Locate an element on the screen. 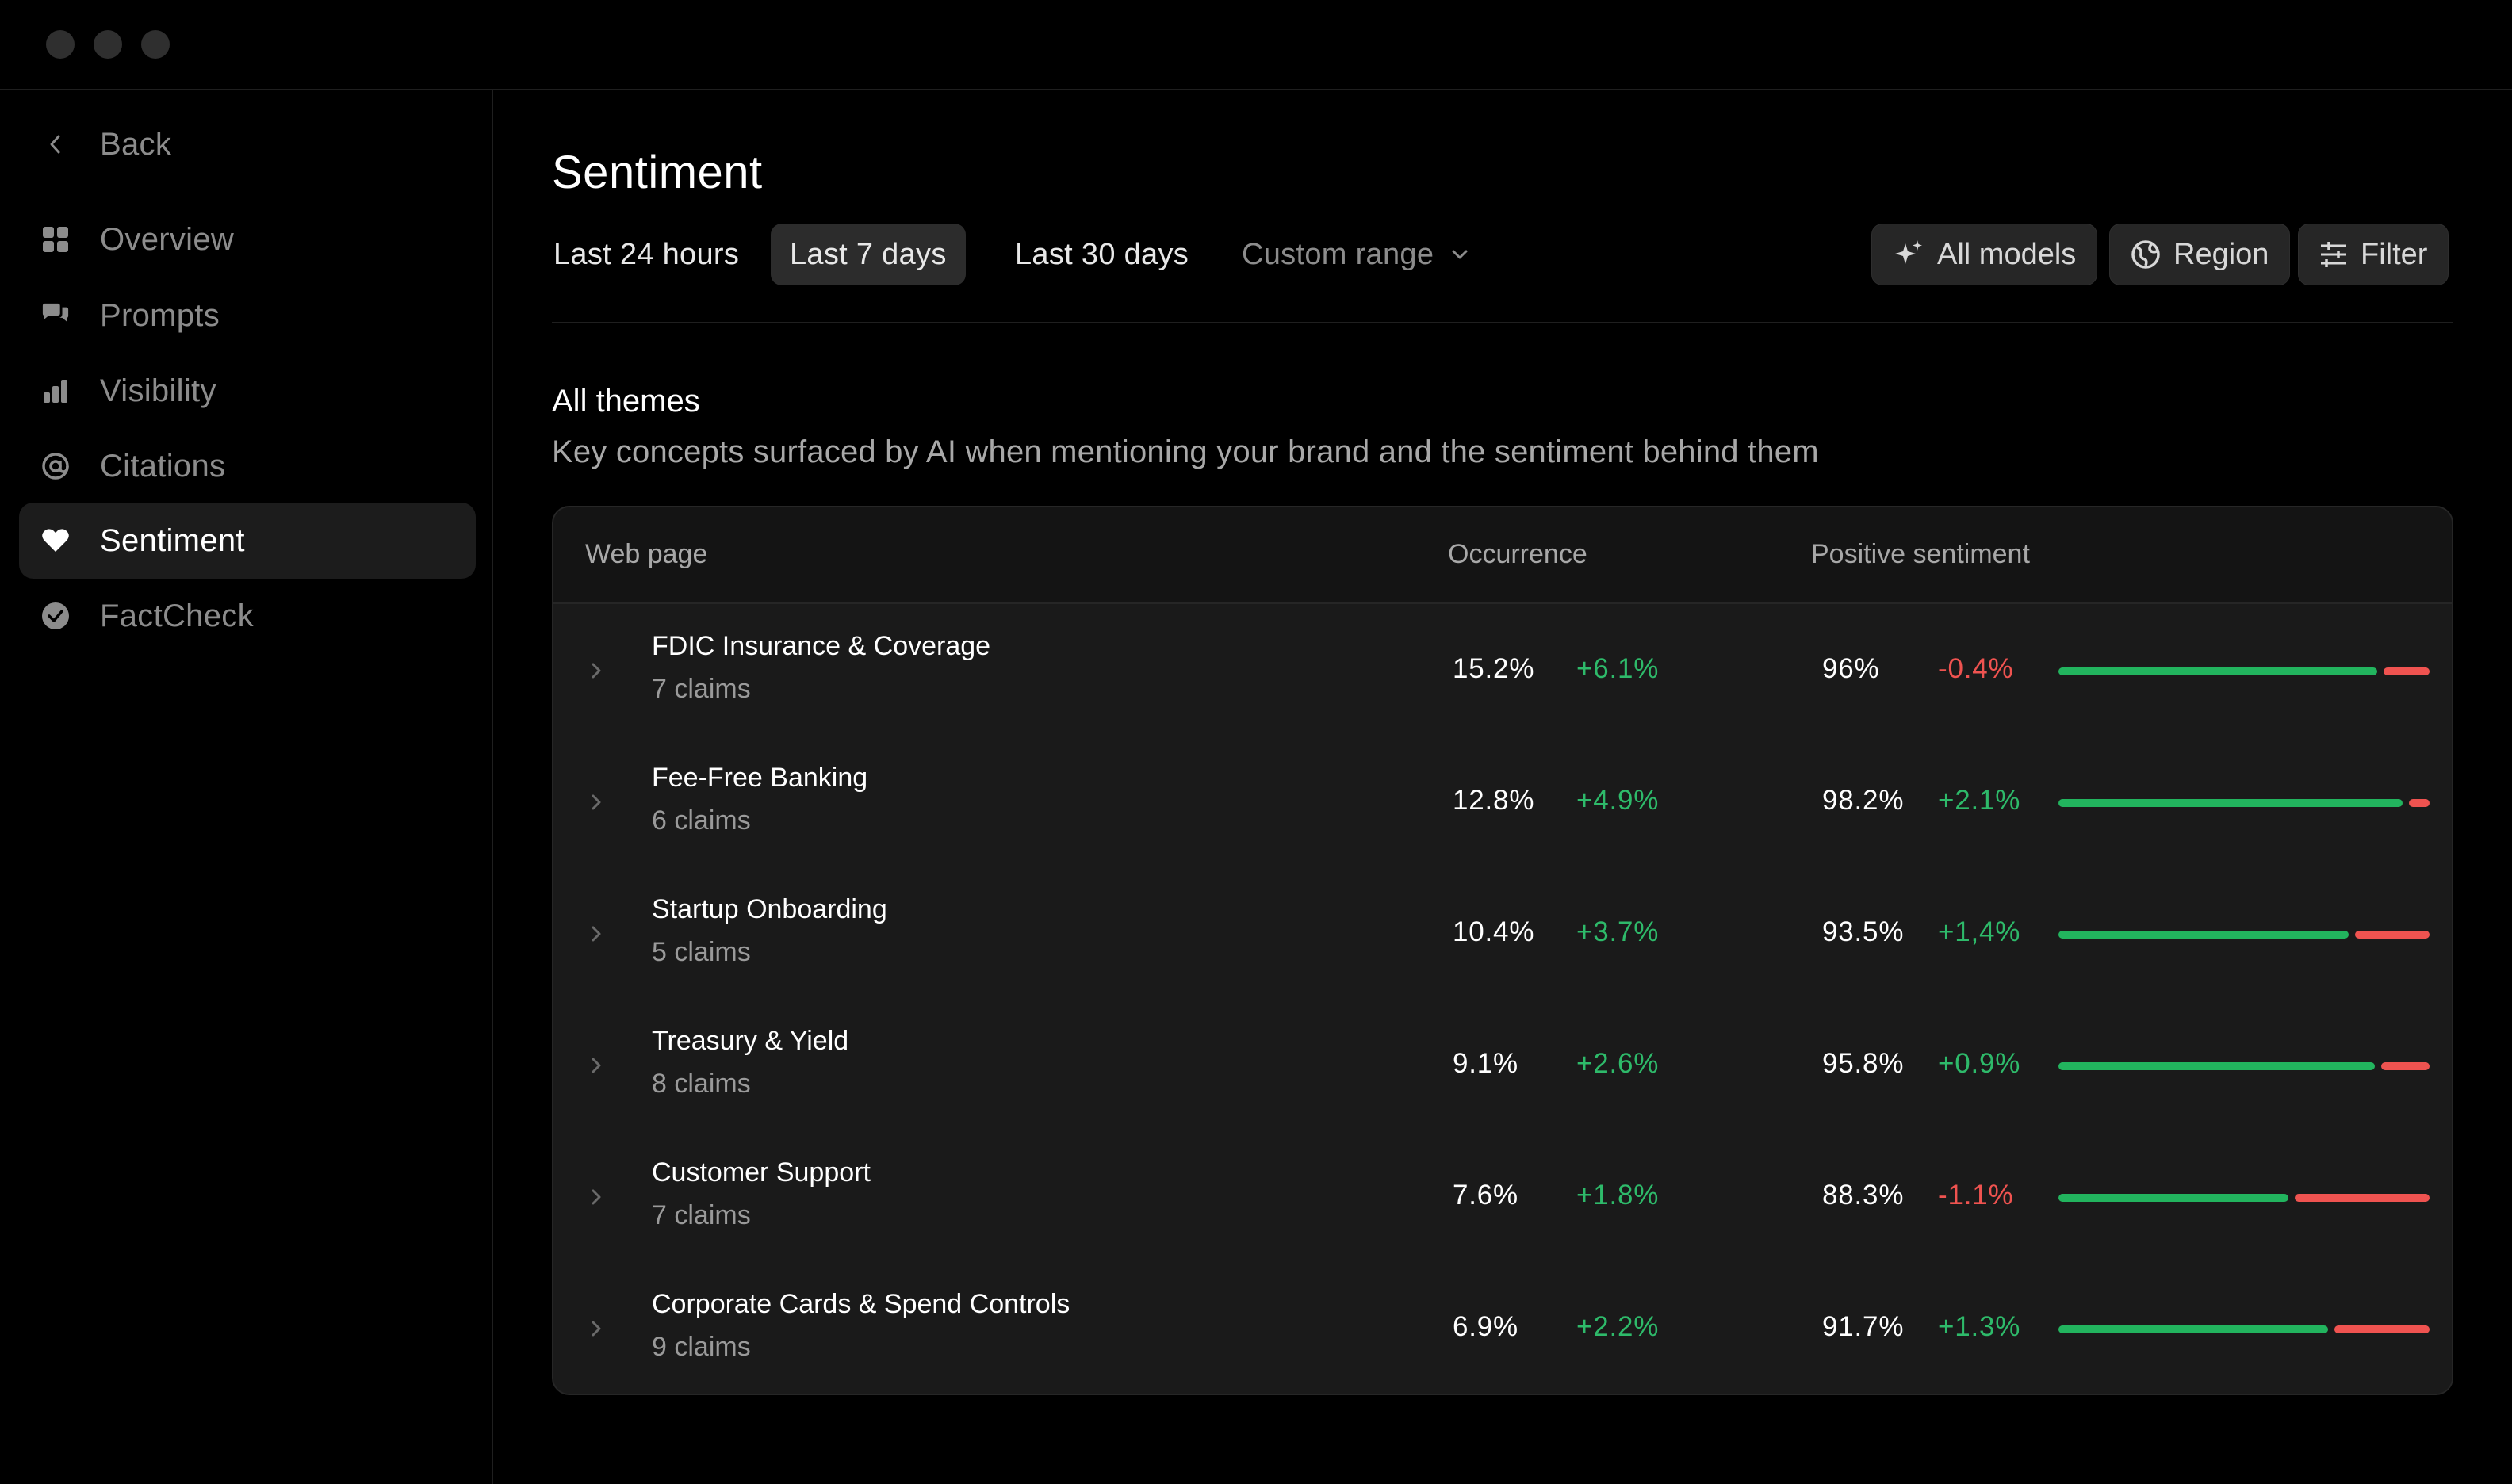 This screenshot has width=2512, height=1484. sidebar-item-label: Citations is located at coordinates (163, 466).